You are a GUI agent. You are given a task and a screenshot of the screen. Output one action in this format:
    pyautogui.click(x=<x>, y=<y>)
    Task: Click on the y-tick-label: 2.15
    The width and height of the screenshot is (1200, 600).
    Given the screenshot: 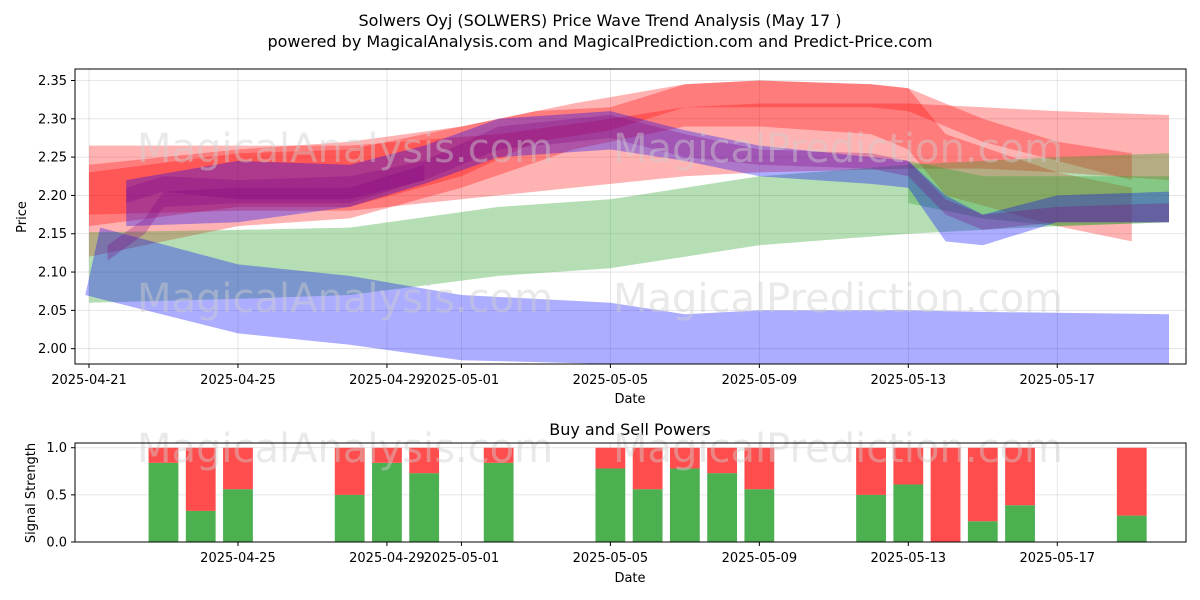 What is the action you would take?
    pyautogui.click(x=52, y=234)
    